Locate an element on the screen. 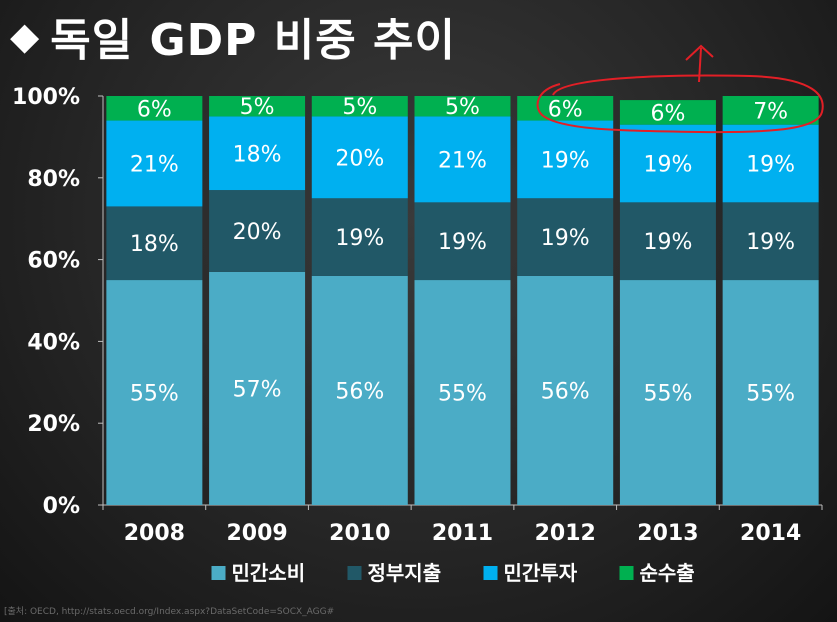 This screenshot has width=837, height=622. page-title: ◆ 독일 GDP 비중 추이 is located at coordinates (233, 36).